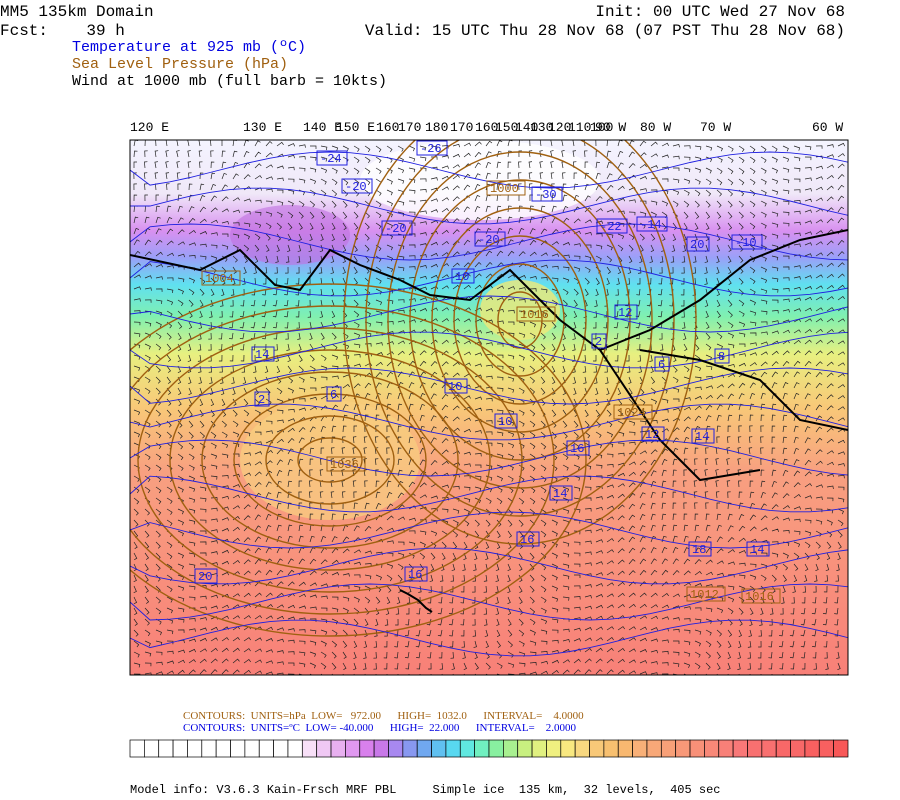  I want to click on warm-tongue, so click(520, 310).